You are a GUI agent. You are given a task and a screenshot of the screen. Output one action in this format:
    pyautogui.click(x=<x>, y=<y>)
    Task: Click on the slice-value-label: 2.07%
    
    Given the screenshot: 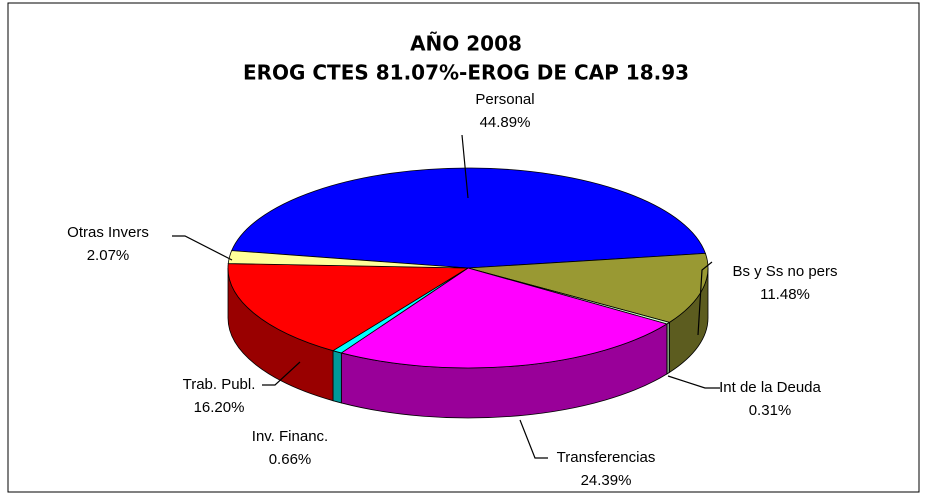 What is the action you would take?
    pyautogui.click(x=108, y=255)
    